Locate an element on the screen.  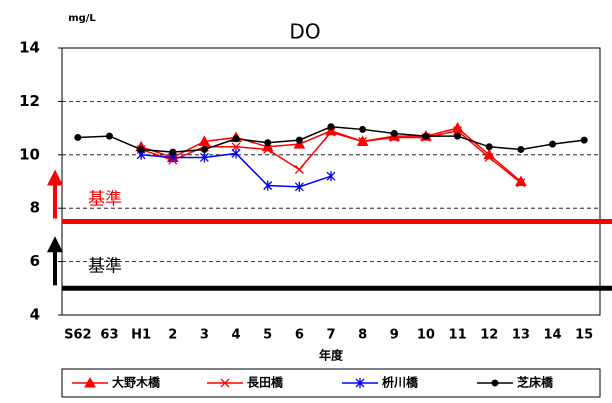
chart-title: DO is located at coordinates (304, 32).